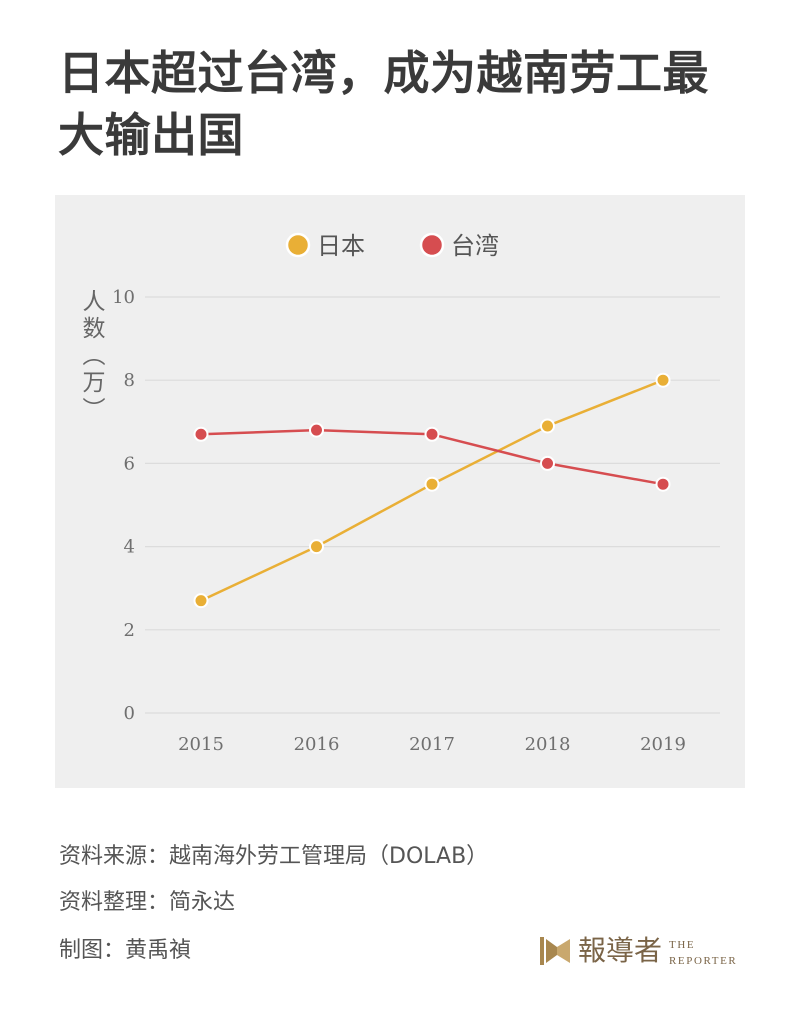 This screenshot has height=1011, width=800. What do you see at coordinates (123, 297) in the screenshot?
I see `y-tick-label: 10` at bounding box center [123, 297].